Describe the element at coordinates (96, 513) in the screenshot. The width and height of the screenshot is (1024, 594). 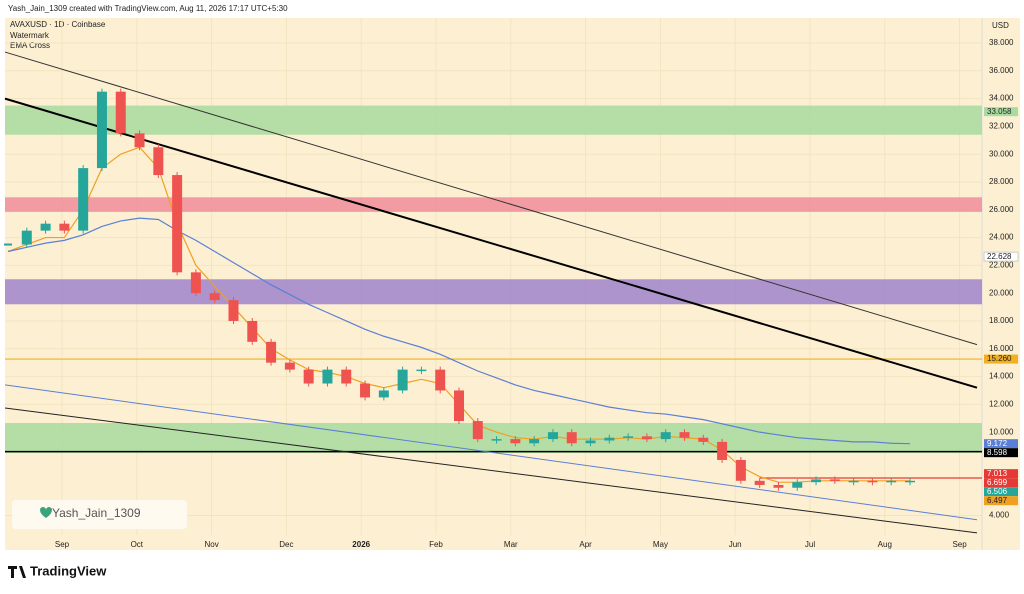
I see `watermark: Yash_Jain_1309` at that location.